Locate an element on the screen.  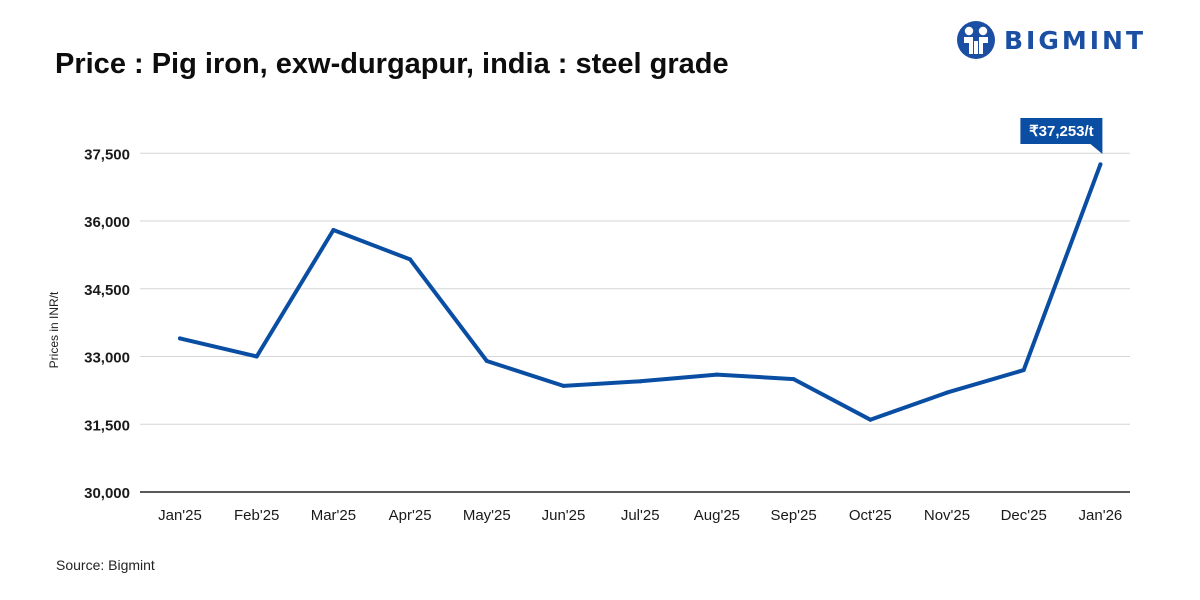
annotation-box is located at coordinates (1061, 131).